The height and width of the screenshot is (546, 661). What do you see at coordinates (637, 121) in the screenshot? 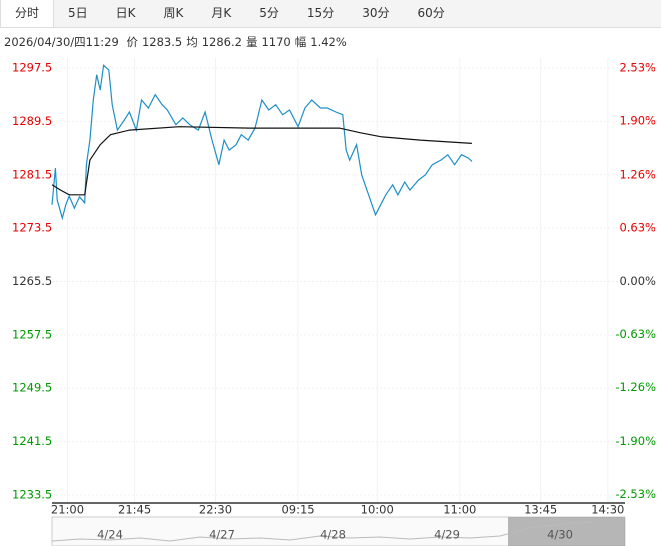
I see `y2-tick-label: 1.90%` at bounding box center [637, 121].